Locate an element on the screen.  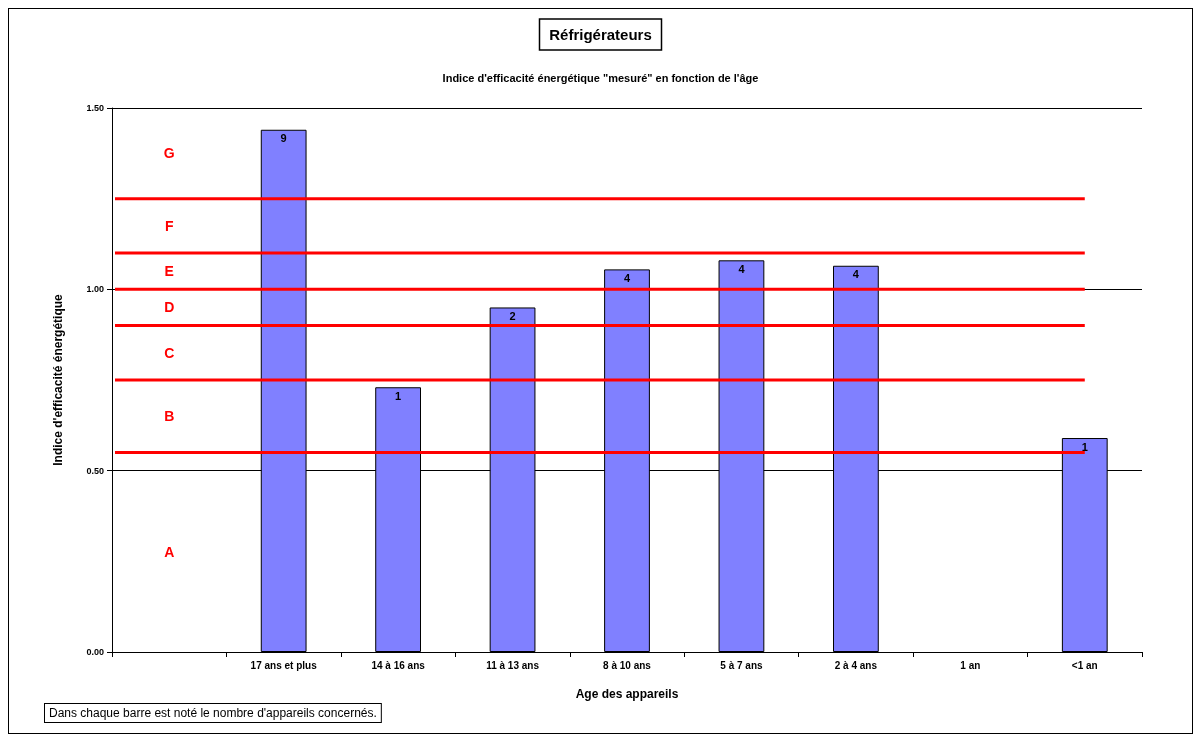
y-axis-title: Indice d'efficacité énergétique is located at coordinates (58, 379).